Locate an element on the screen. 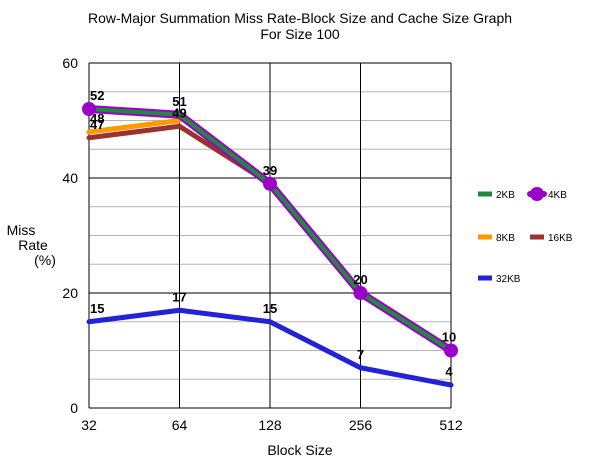 The width and height of the screenshot is (600, 463). x-tick-label: 128 is located at coordinates (270, 425).